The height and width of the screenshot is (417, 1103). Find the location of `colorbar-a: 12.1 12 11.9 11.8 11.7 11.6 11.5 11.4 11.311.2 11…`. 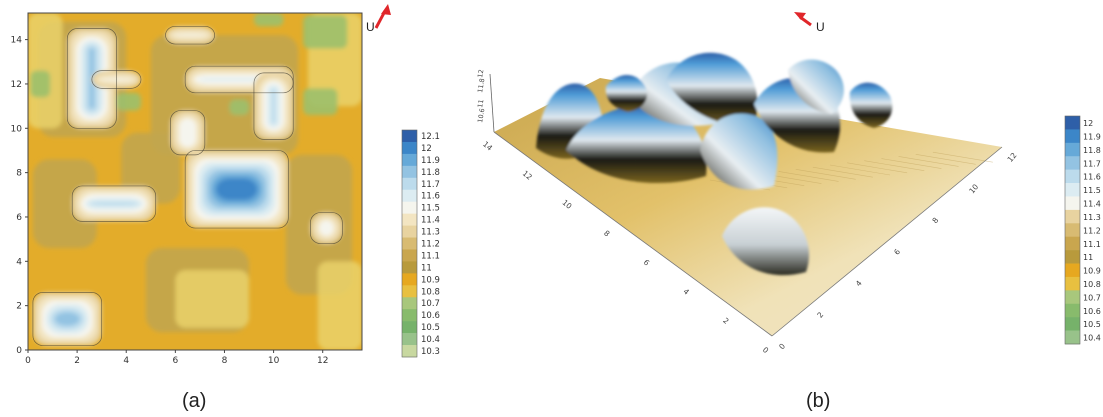

colorbar-a: 12.1 12 11.9 11.8 11.7 11.6 11.5 11.4 11.311.2 11… is located at coordinates (420, 243).